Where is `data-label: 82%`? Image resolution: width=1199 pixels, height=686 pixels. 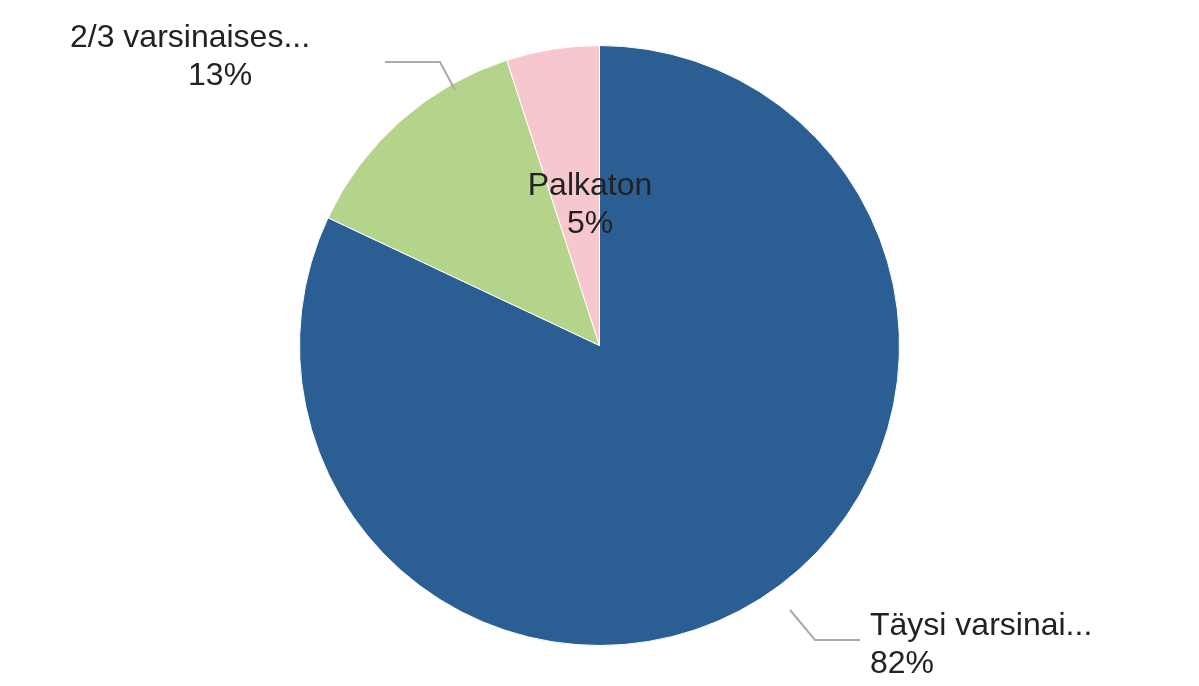 data-label: 82% is located at coordinates (902, 661).